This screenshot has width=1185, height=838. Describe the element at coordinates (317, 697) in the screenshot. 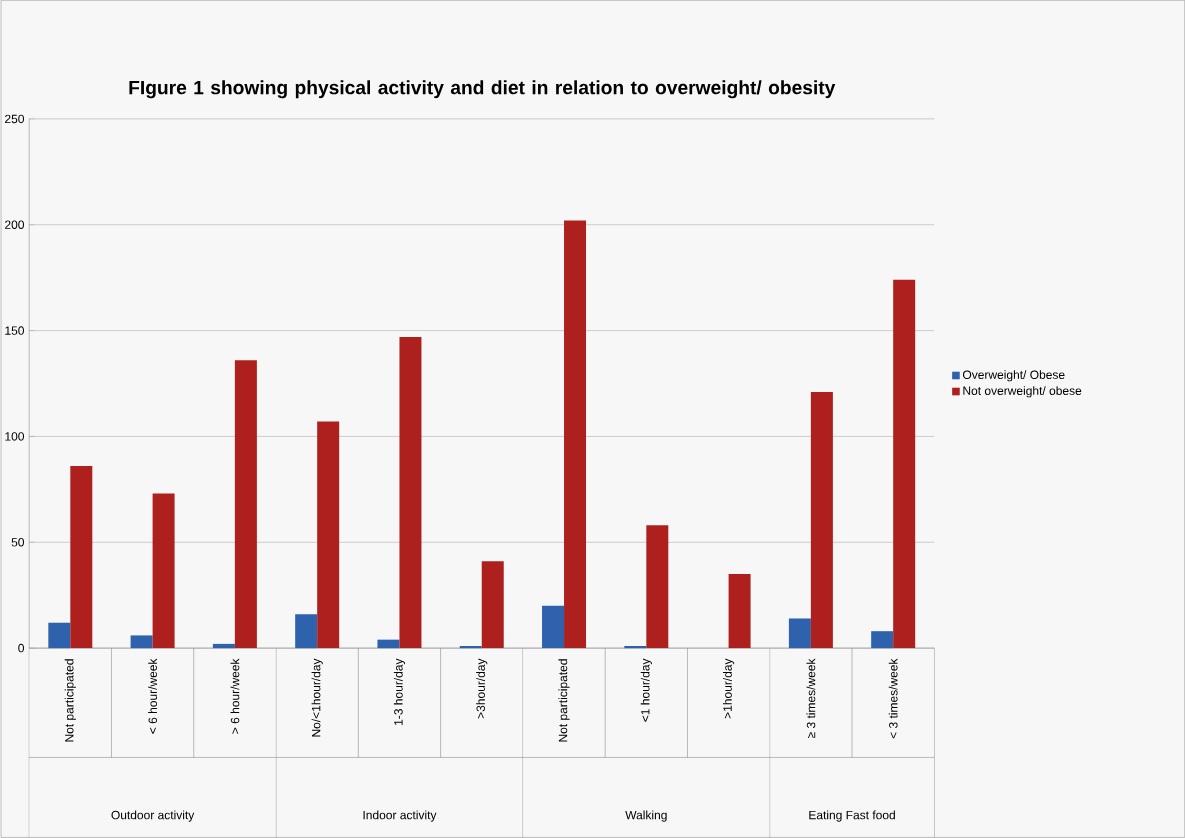

I see `x-tick-label: No/<1hour/day` at that location.